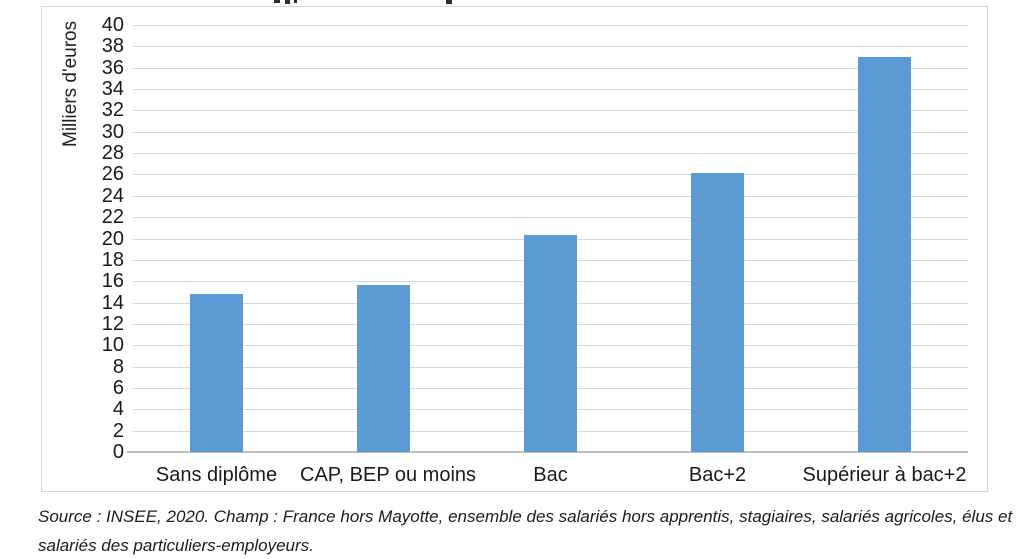 Image resolution: width=1024 pixels, height=559 pixels. What do you see at coordinates (112, 323) in the screenshot?
I see `y-tick-label: 12` at bounding box center [112, 323].